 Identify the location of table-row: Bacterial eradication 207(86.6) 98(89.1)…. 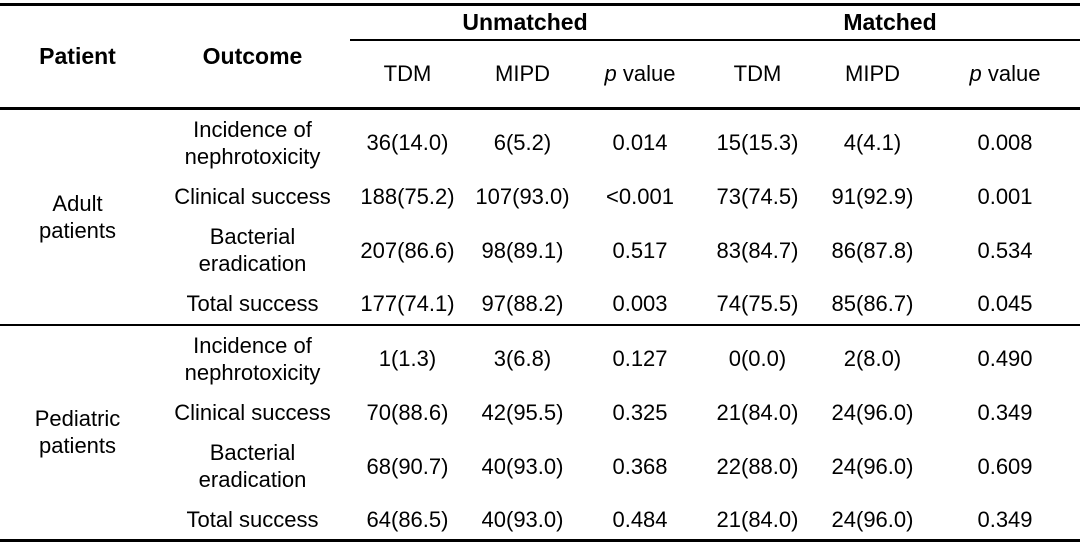
(540, 250).